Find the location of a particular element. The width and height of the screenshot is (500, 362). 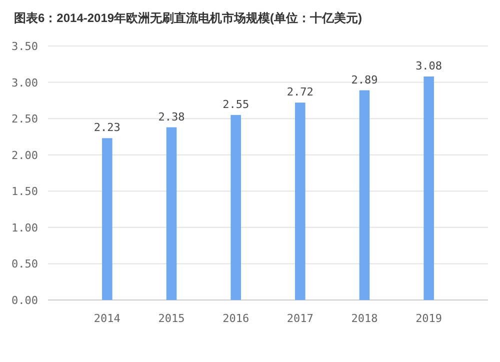

y-tick-label: 3.00 is located at coordinates (25, 83).